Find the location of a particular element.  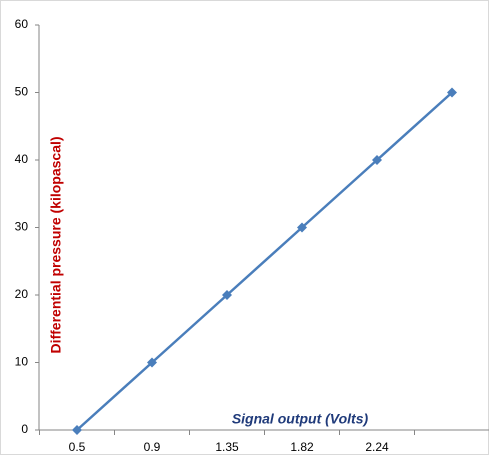

x-tick-label: 1.35 is located at coordinates (227, 447).